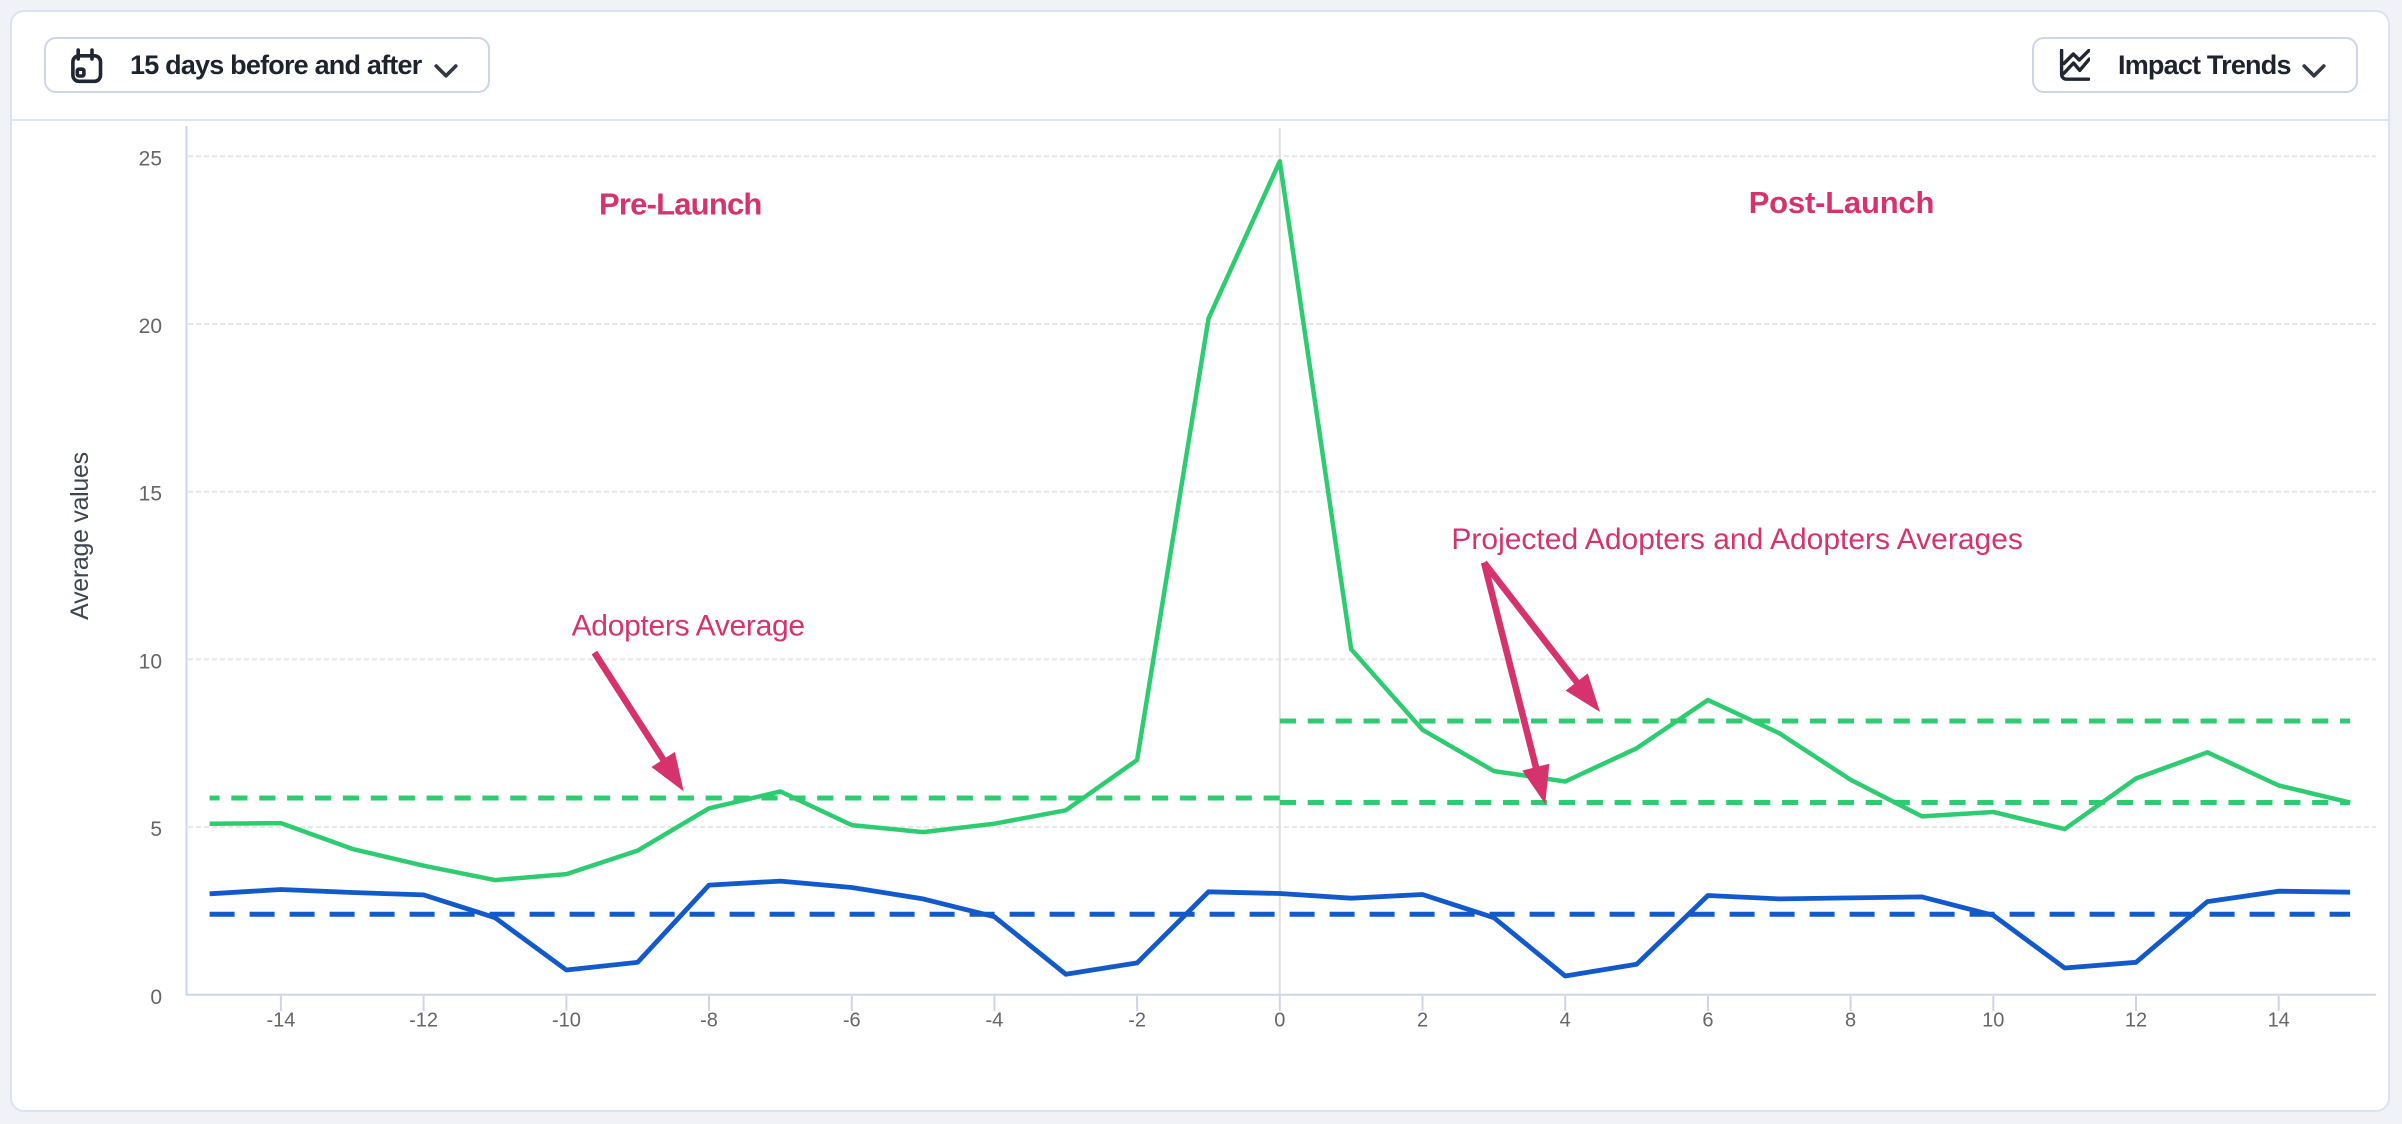 The width and height of the screenshot is (2402, 1124). I want to click on svg-text: 2, so click(1422, 1020).